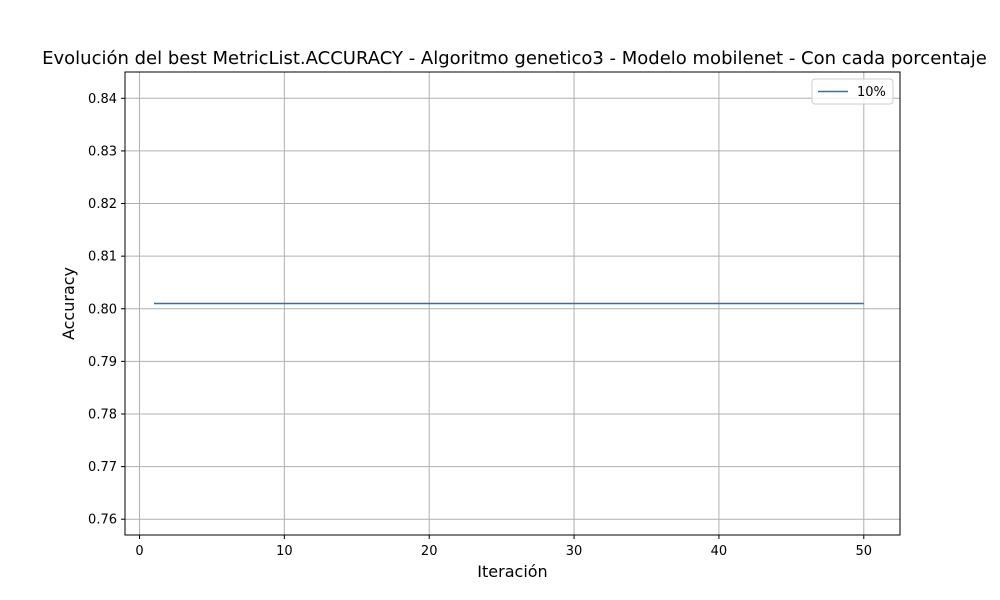  What do you see at coordinates (284, 551) in the screenshot?
I see `x-tick-label: 10` at bounding box center [284, 551].